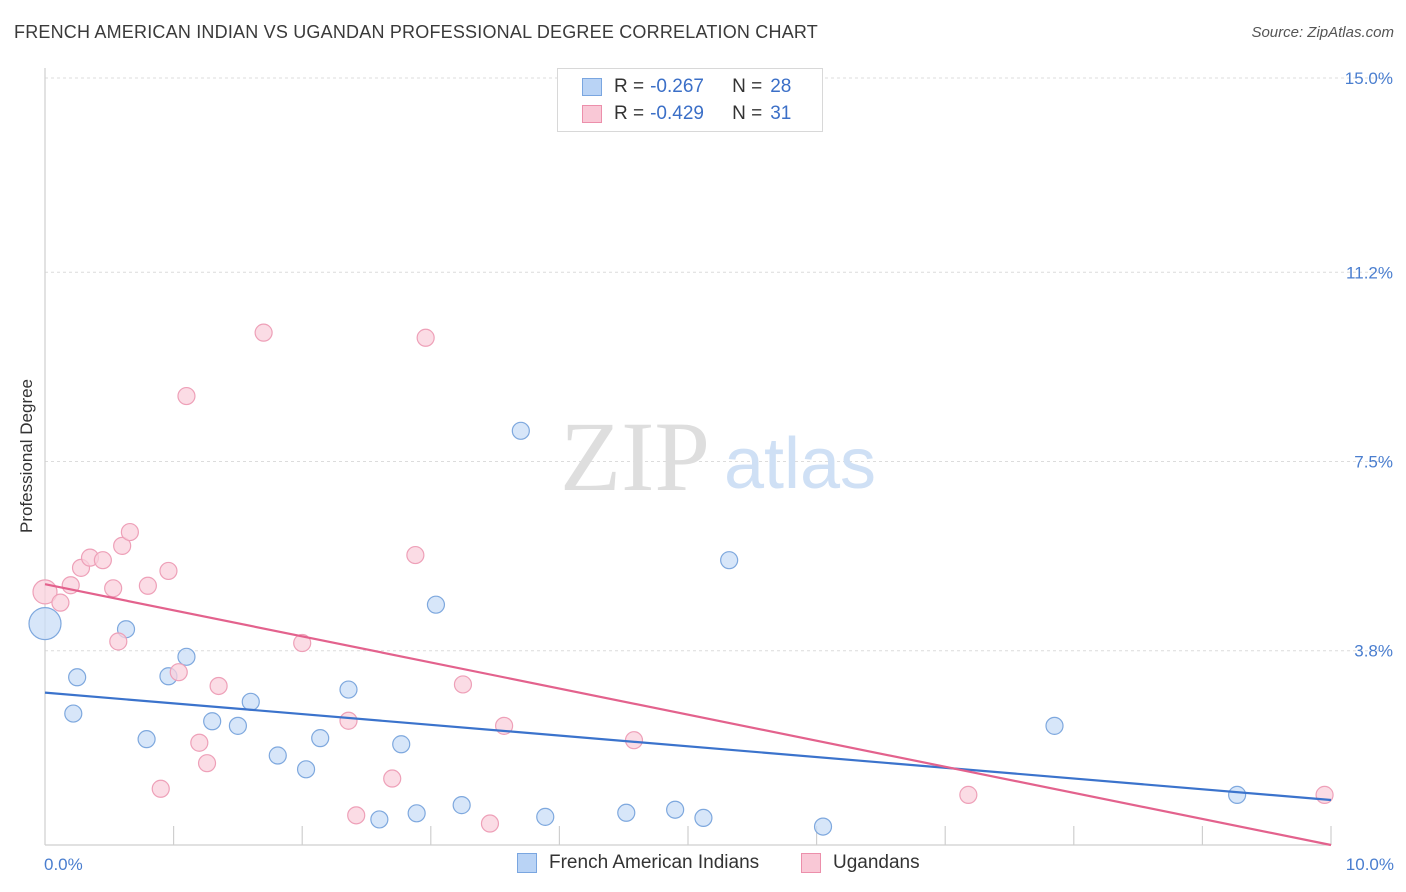  I want to click on y-tick-label: 3.8%, so click(1373, 651).